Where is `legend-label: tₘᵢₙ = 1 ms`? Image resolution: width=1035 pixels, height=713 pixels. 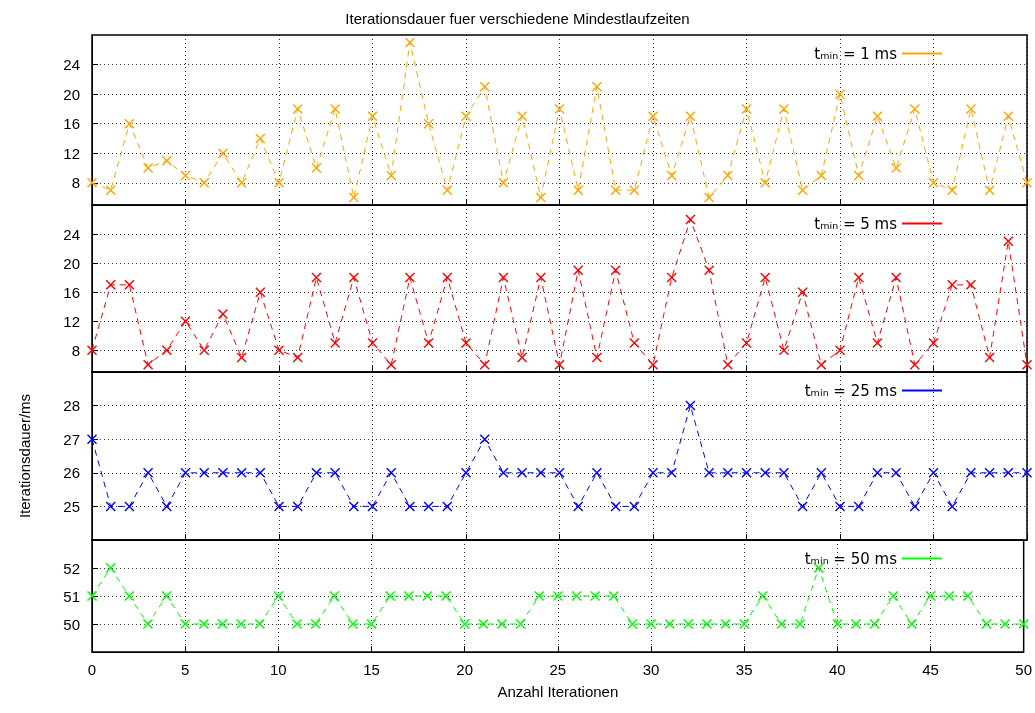 legend-label: tₘᵢₙ = 1 ms is located at coordinates (856, 53).